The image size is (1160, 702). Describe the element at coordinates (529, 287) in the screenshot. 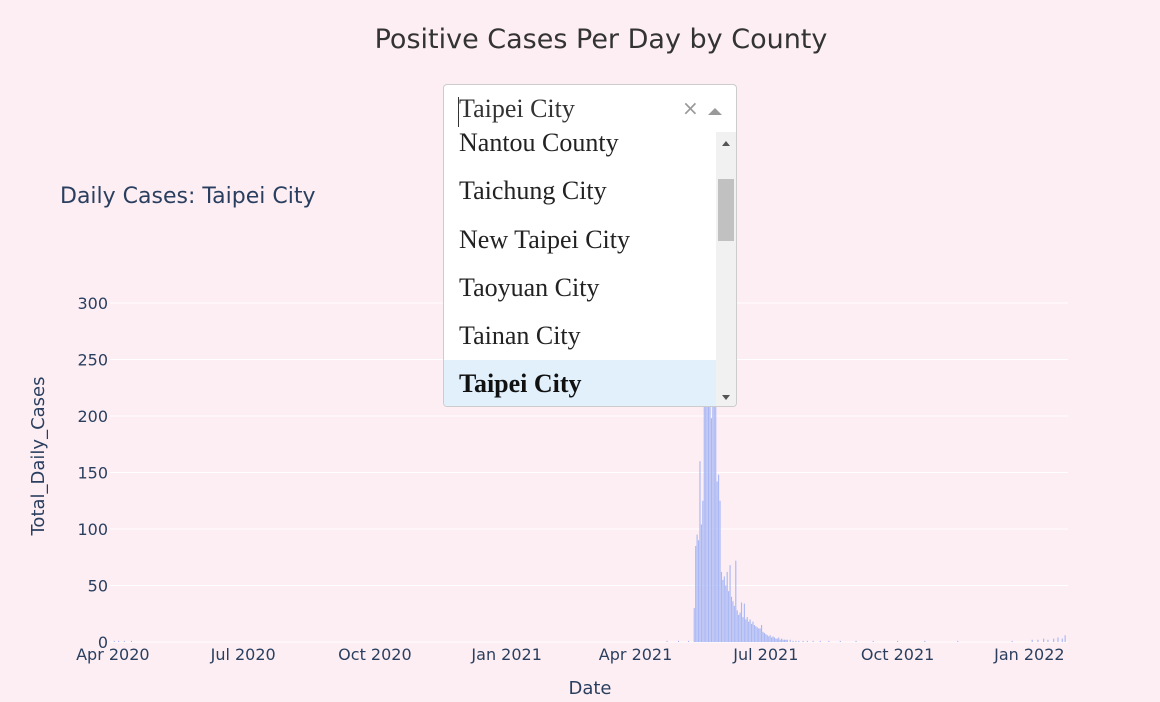

I see `dropdown-option: Taoyuan City` at that location.